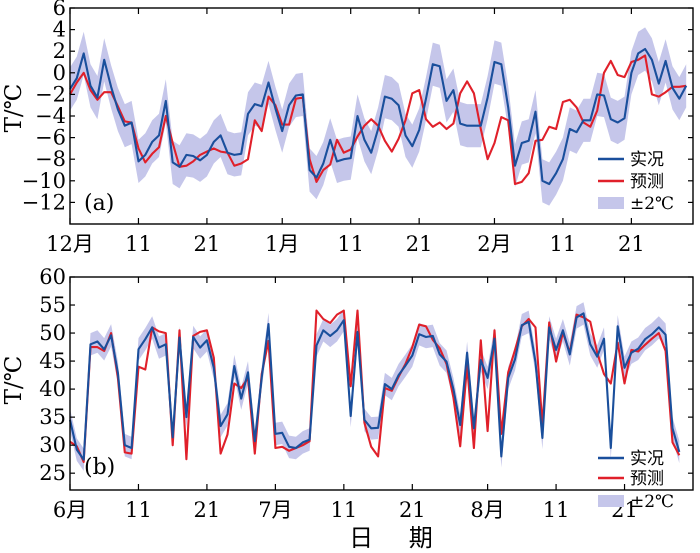 This screenshot has height=553, width=700. What do you see at coordinates (52, 361) in the screenshot?
I see `y-tick-label: 45` at bounding box center [52, 361].